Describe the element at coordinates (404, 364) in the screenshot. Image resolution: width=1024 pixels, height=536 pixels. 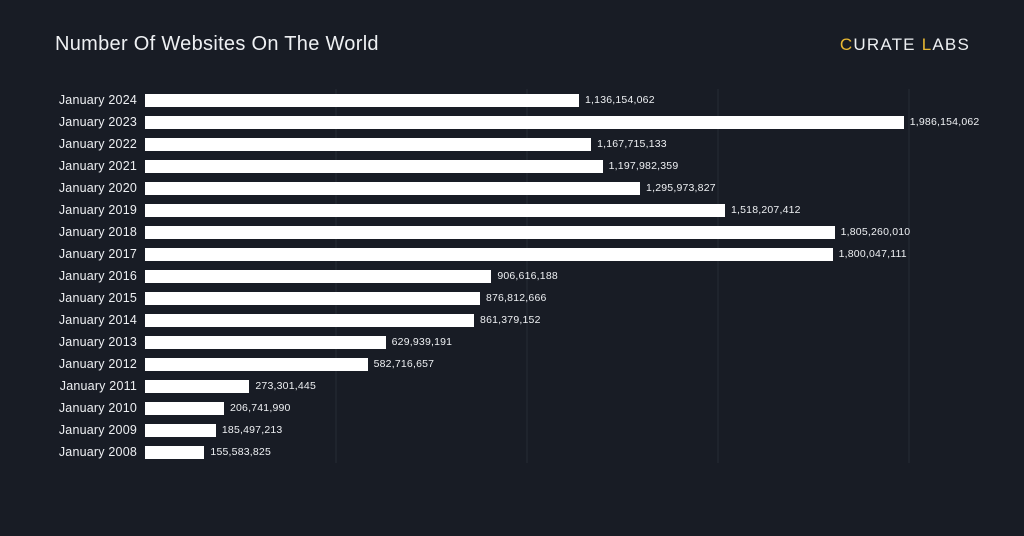
I see `value-label: 582,716,657` at that location.